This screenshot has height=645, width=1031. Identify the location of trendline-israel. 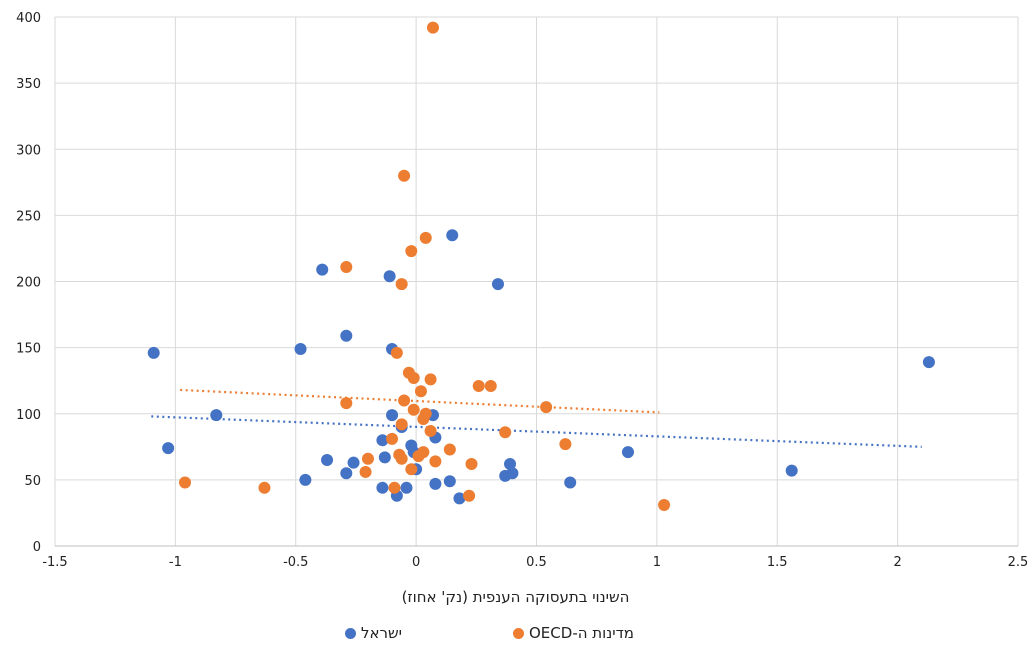
(536, 431).